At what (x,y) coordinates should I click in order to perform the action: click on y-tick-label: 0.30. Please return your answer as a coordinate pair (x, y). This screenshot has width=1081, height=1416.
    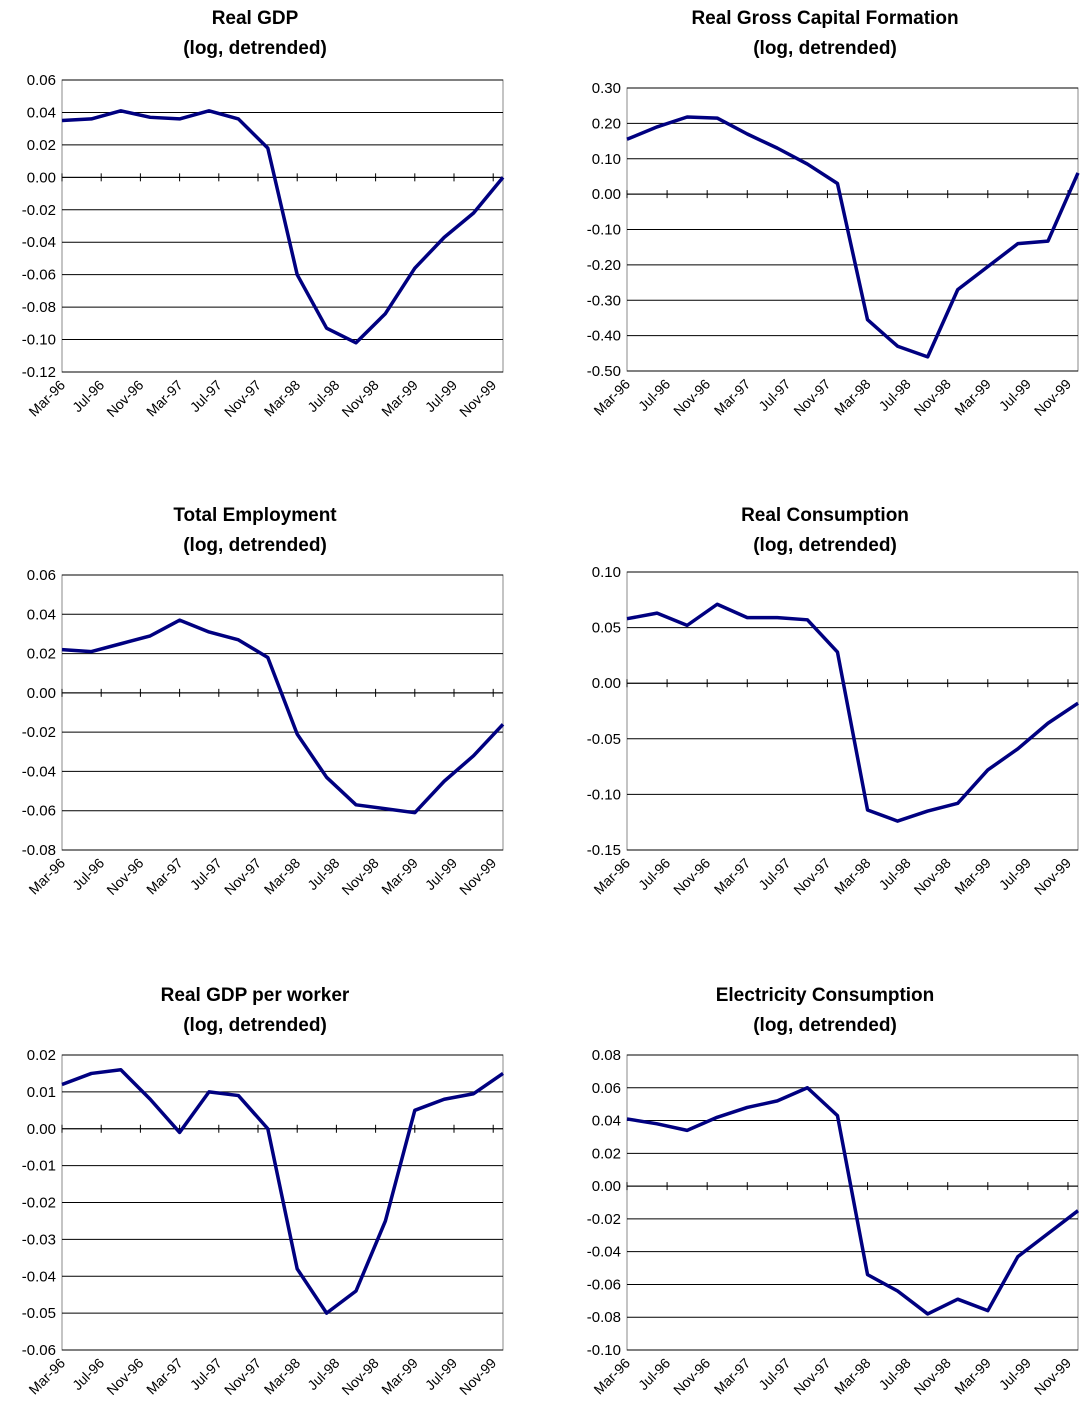
    Looking at the image, I should click on (606, 88).